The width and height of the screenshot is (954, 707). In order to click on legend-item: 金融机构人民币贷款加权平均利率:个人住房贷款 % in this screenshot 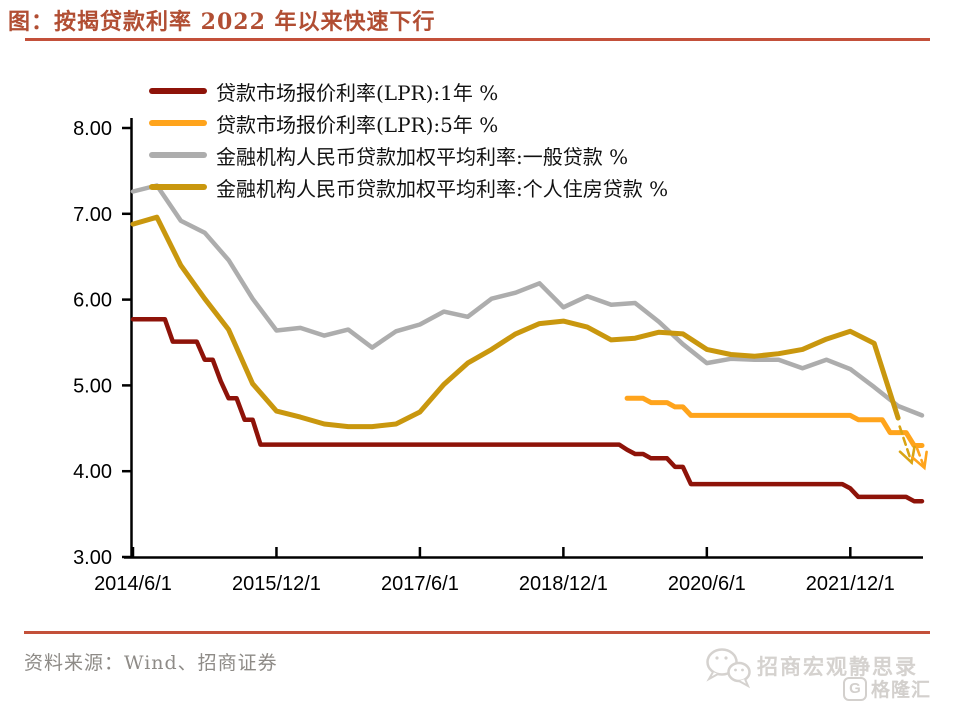, I will do `click(408, 187)`.